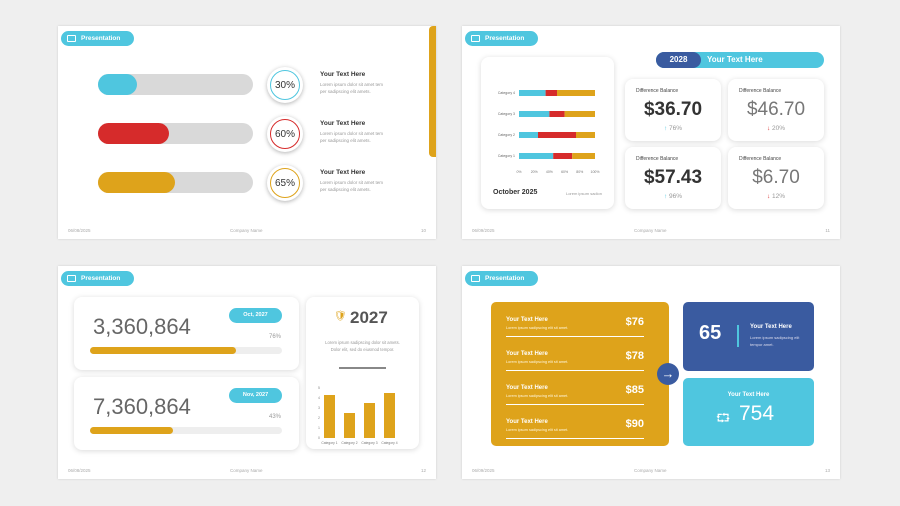 The height and width of the screenshot is (506, 900). What do you see at coordinates (668, 374) in the screenshot?
I see `arrow-right-icon: →` at bounding box center [668, 374].